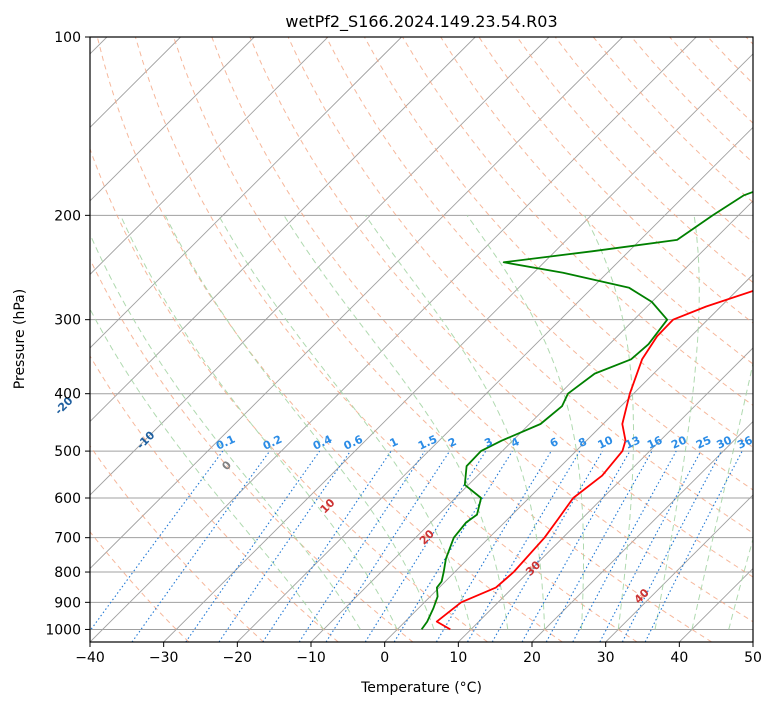 The height and width of the screenshot is (712, 775). I want to click on y-tick-label: 700, so click(67, 539).